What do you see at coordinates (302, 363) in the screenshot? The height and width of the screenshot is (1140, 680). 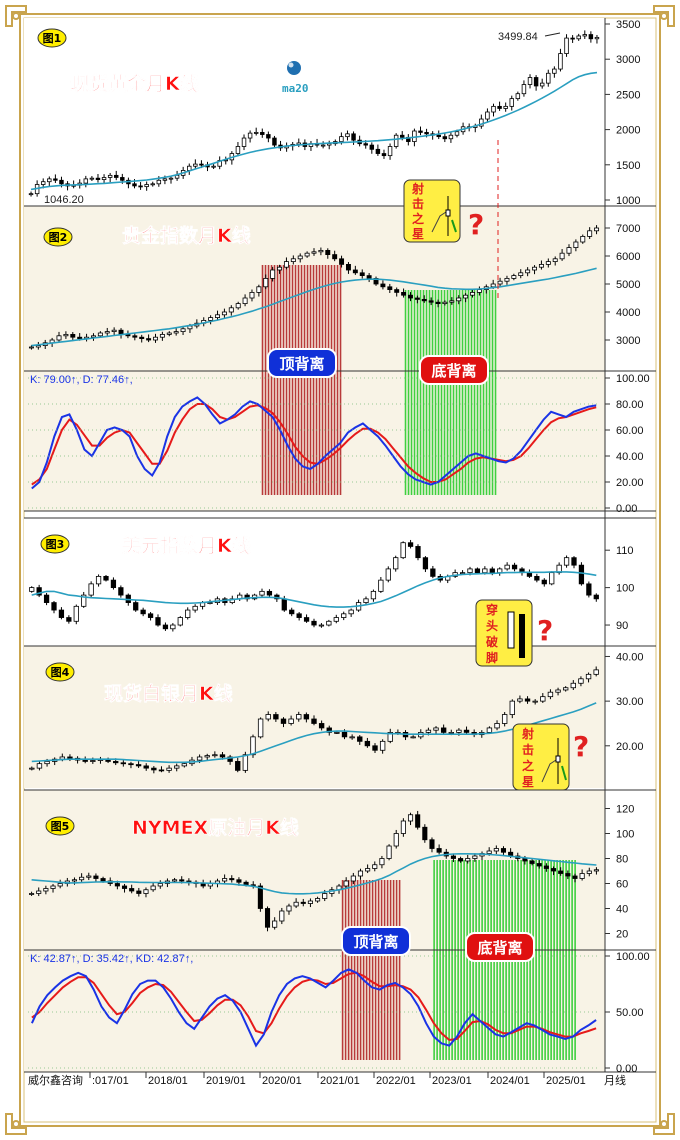 I see `label-top-divergence-2: 顶背离` at bounding box center [302, 363].